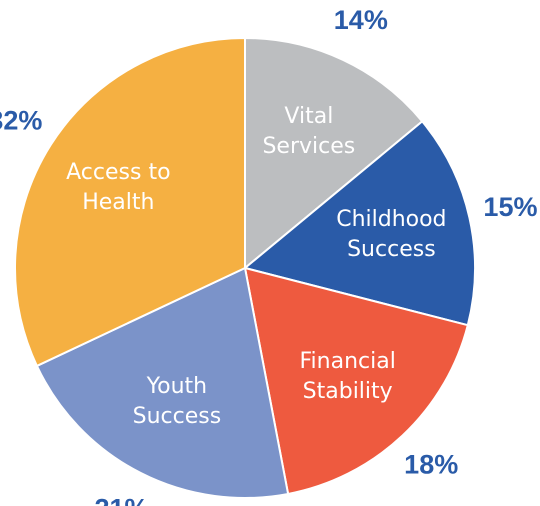 This screenshot has height=506, width=540. Describe the element at coordinates (118, 187) in the screenshot. I see `slice-label: Access to Health` at that location.